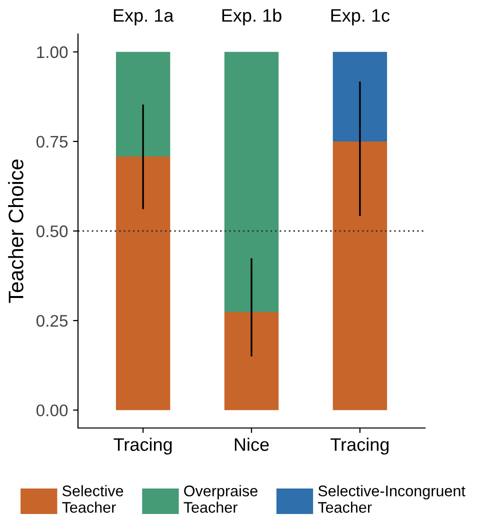 This screenshot has height=525, width=486. What do you see at coordinates (360, 17) in the screenshot?
I see `text: Exp. 1c` at bounding box center [360, 17].